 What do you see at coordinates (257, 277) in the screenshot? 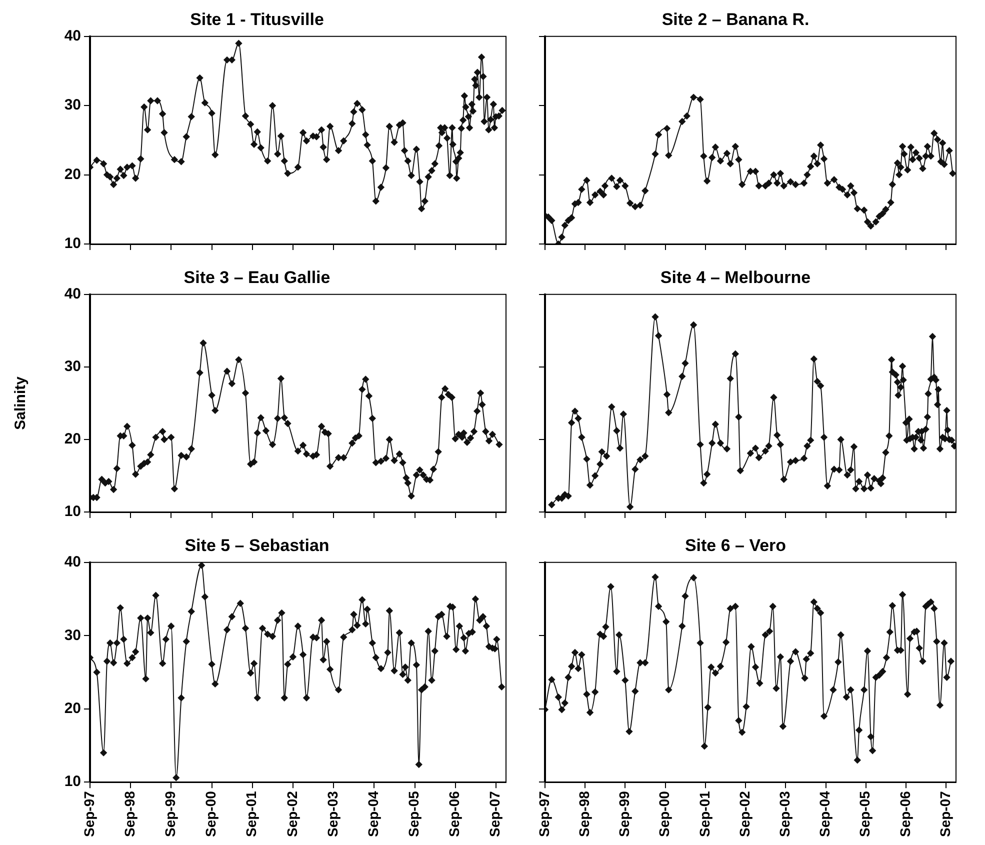
I see `chart-title: Site 3 – Eau Gallie` at bounding box center [257, 277].